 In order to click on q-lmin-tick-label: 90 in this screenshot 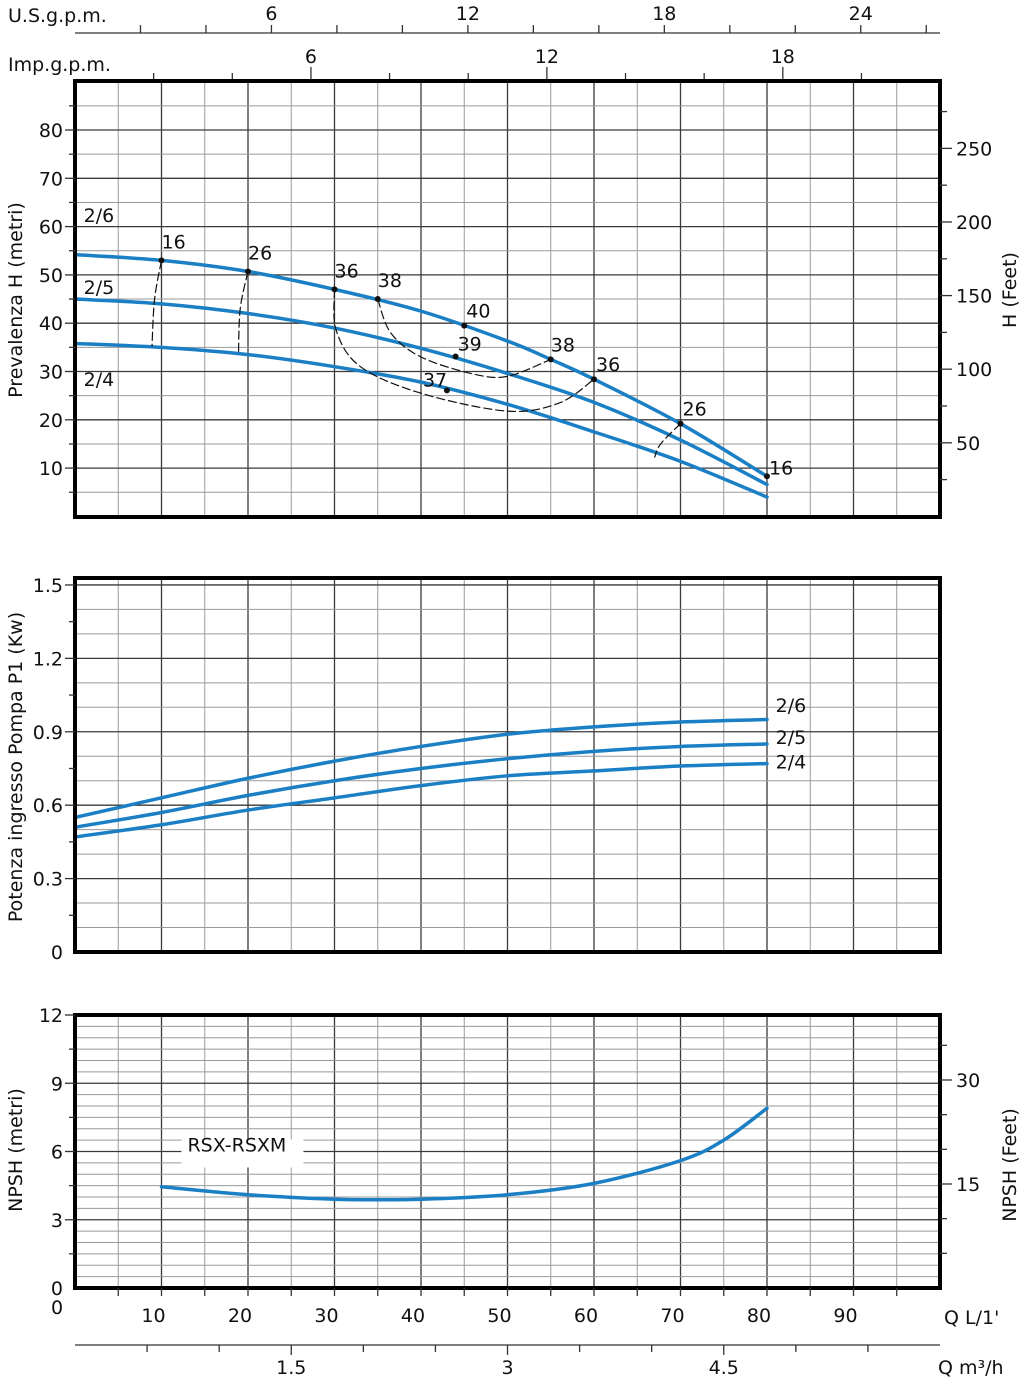, I will do `click(845, 1316)`.